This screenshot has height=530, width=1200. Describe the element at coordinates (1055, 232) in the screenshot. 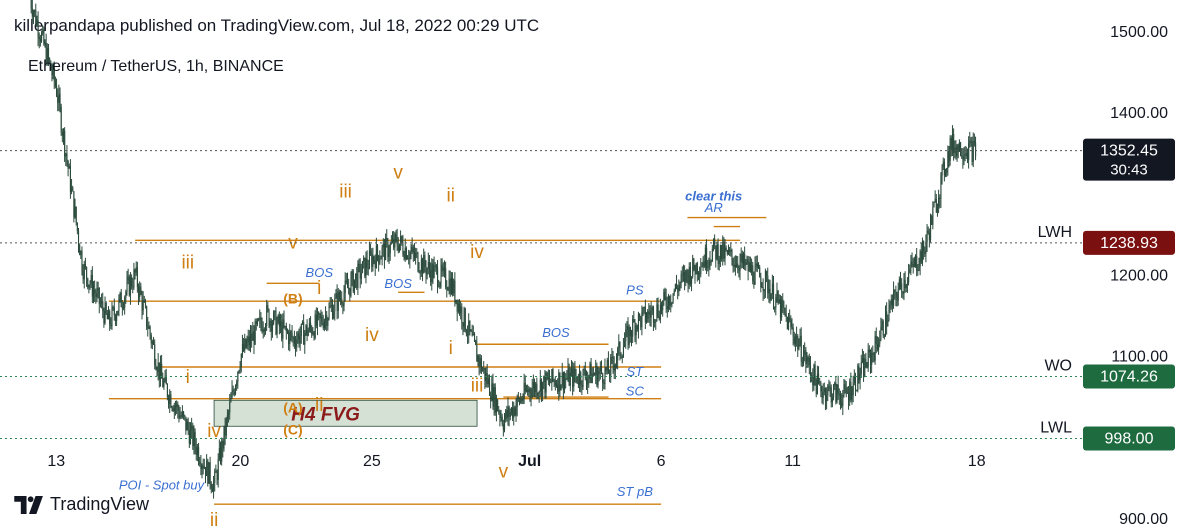

I see `level-tag: LWH` at that location.